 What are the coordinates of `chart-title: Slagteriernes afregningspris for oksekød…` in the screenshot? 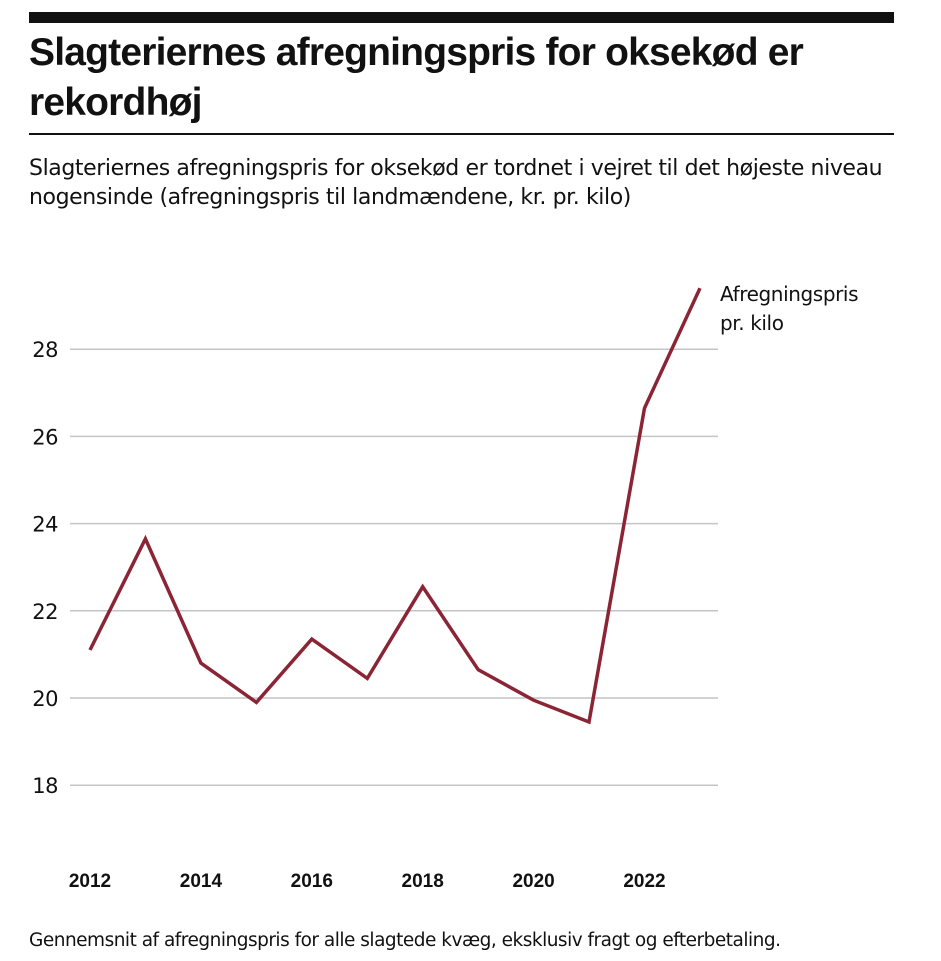 It's located at (416, 77).